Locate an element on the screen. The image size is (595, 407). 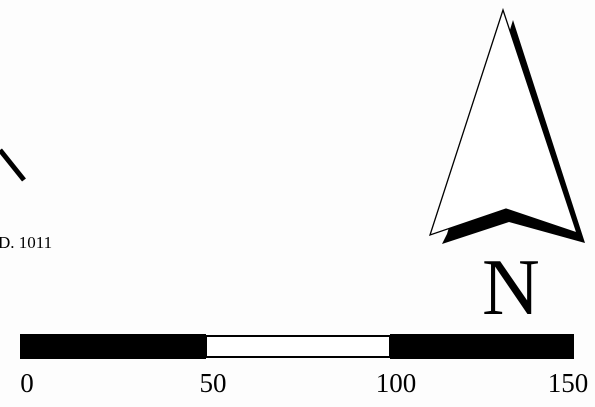
feature-line is located at coordinates (13, 165).